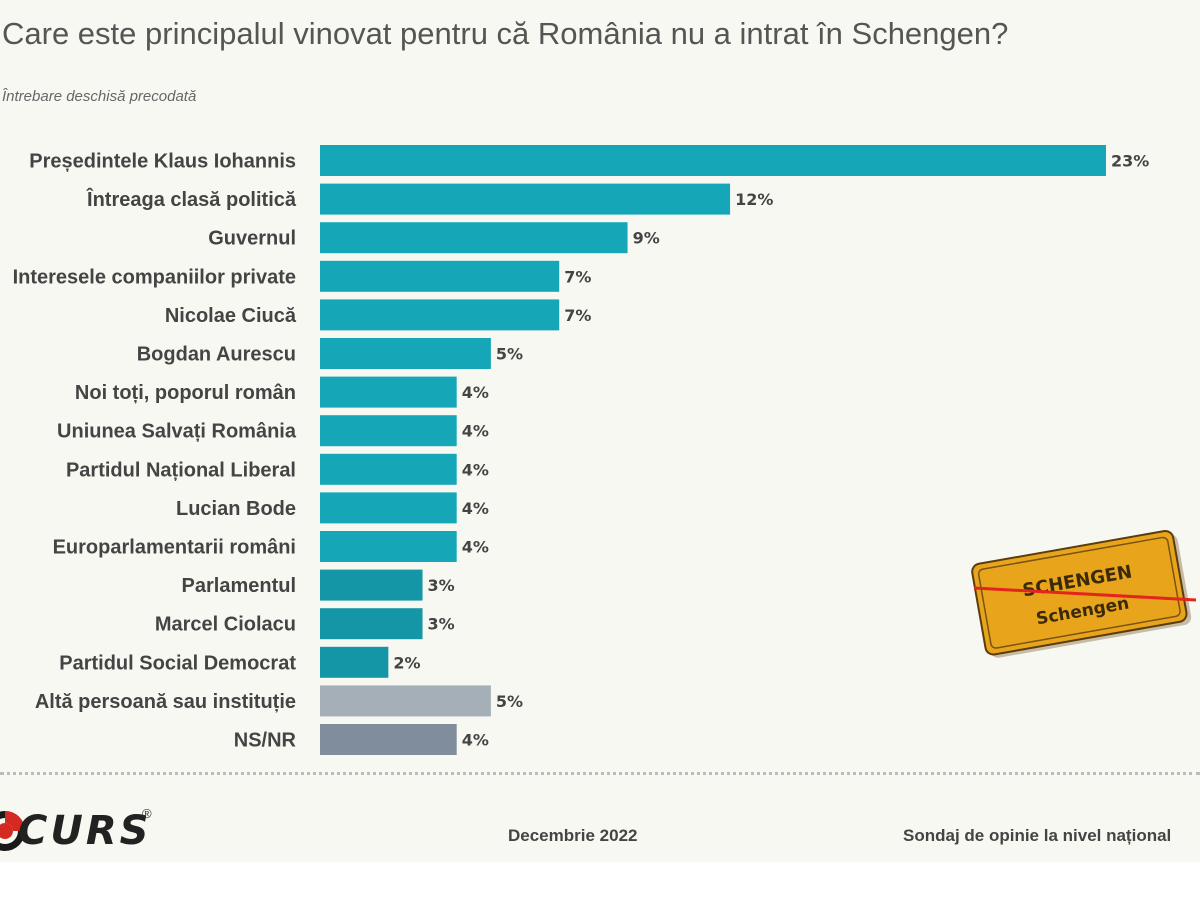 The image size is (1200, 900). Describe the element at coordinates (147, 813) in the screenshot. I see `registered-mark: ®` at that location.